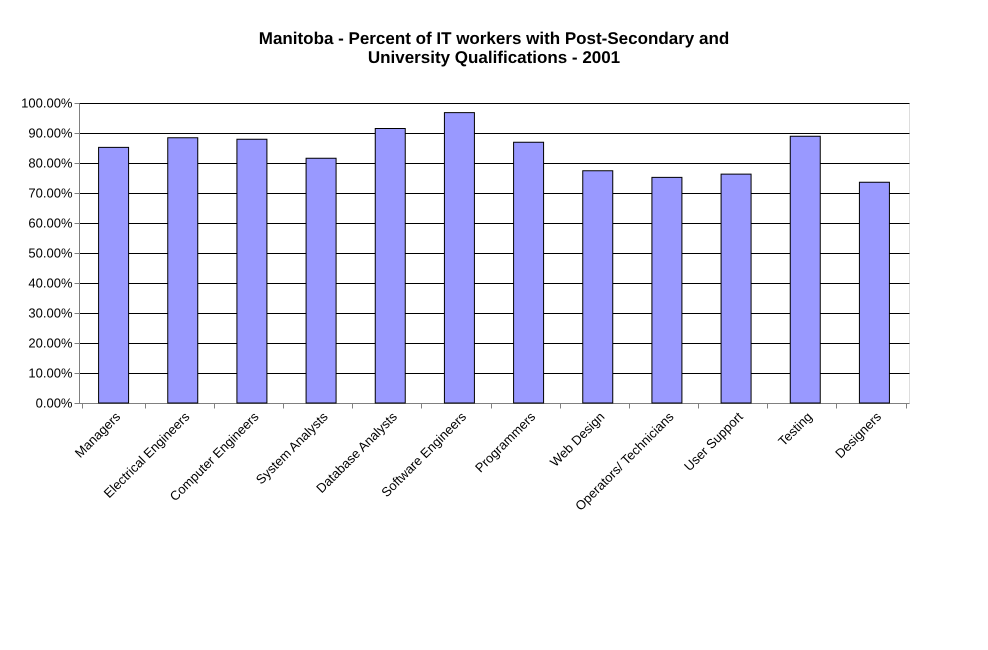  Describe the element at coordinates (50, 193) in the screenshot. I see `y-tick-label: 70.00%` at that location.